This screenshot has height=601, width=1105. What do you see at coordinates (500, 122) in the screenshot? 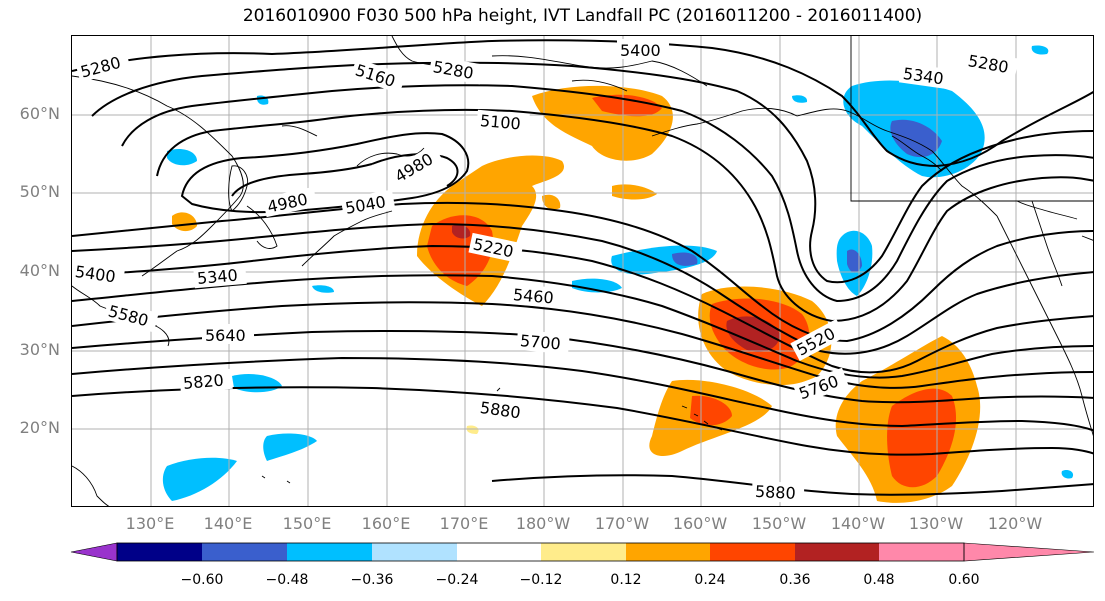
I see `contour-label: 5100` at bounding box center [500, 122].